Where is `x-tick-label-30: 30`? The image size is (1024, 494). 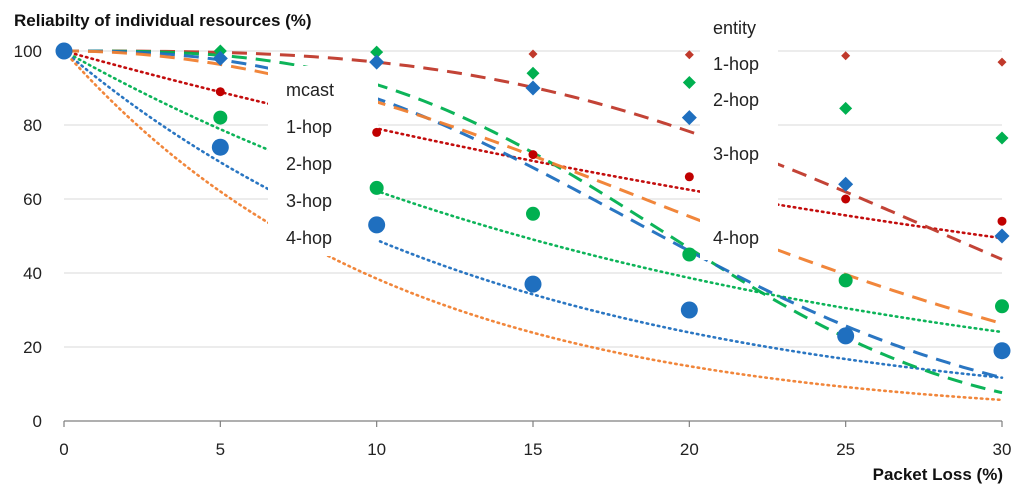 x-tick-label-30: 30 is located at coordinates (1002, 449).